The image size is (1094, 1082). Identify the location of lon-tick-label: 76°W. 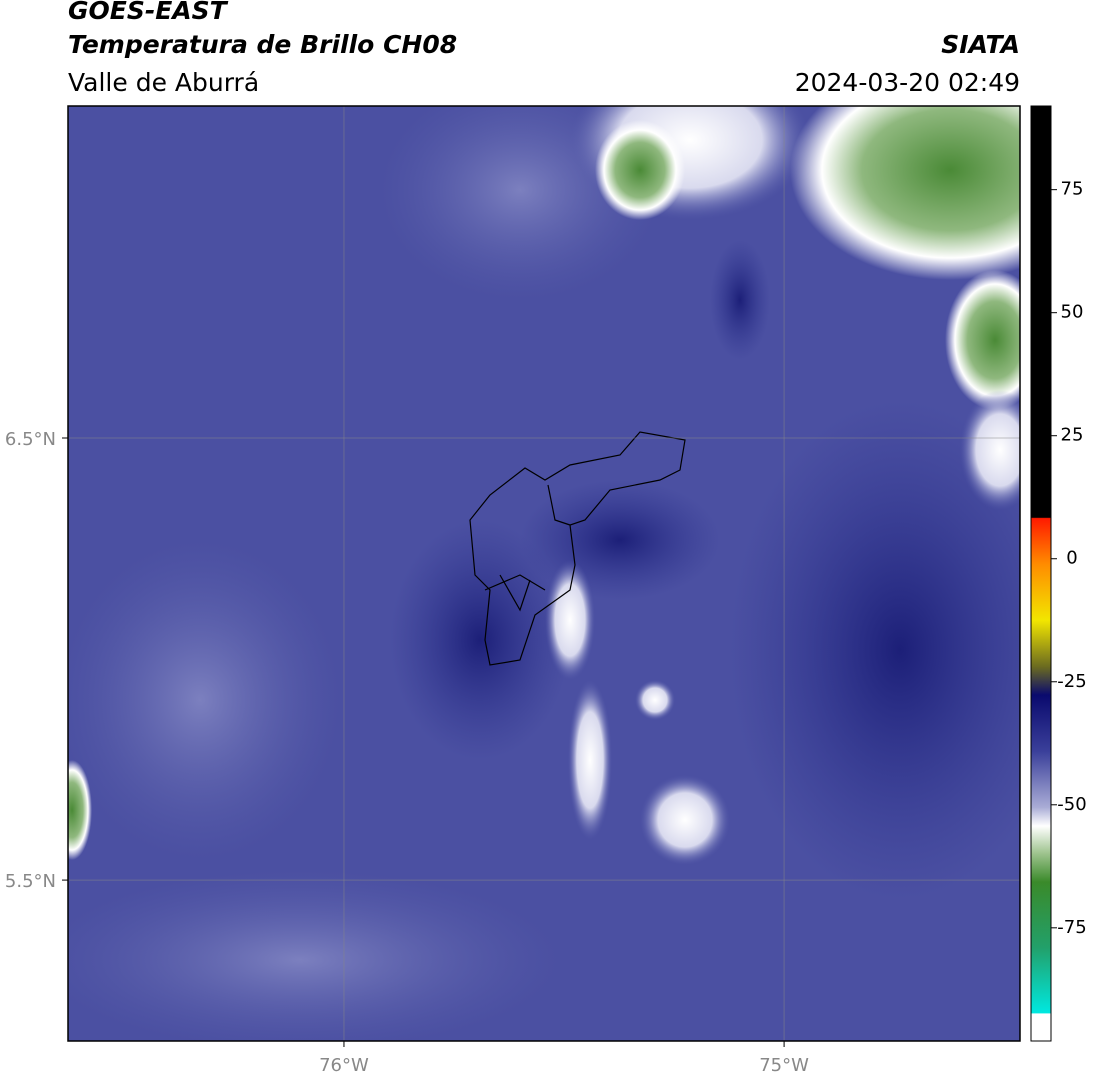
(344, 1065).